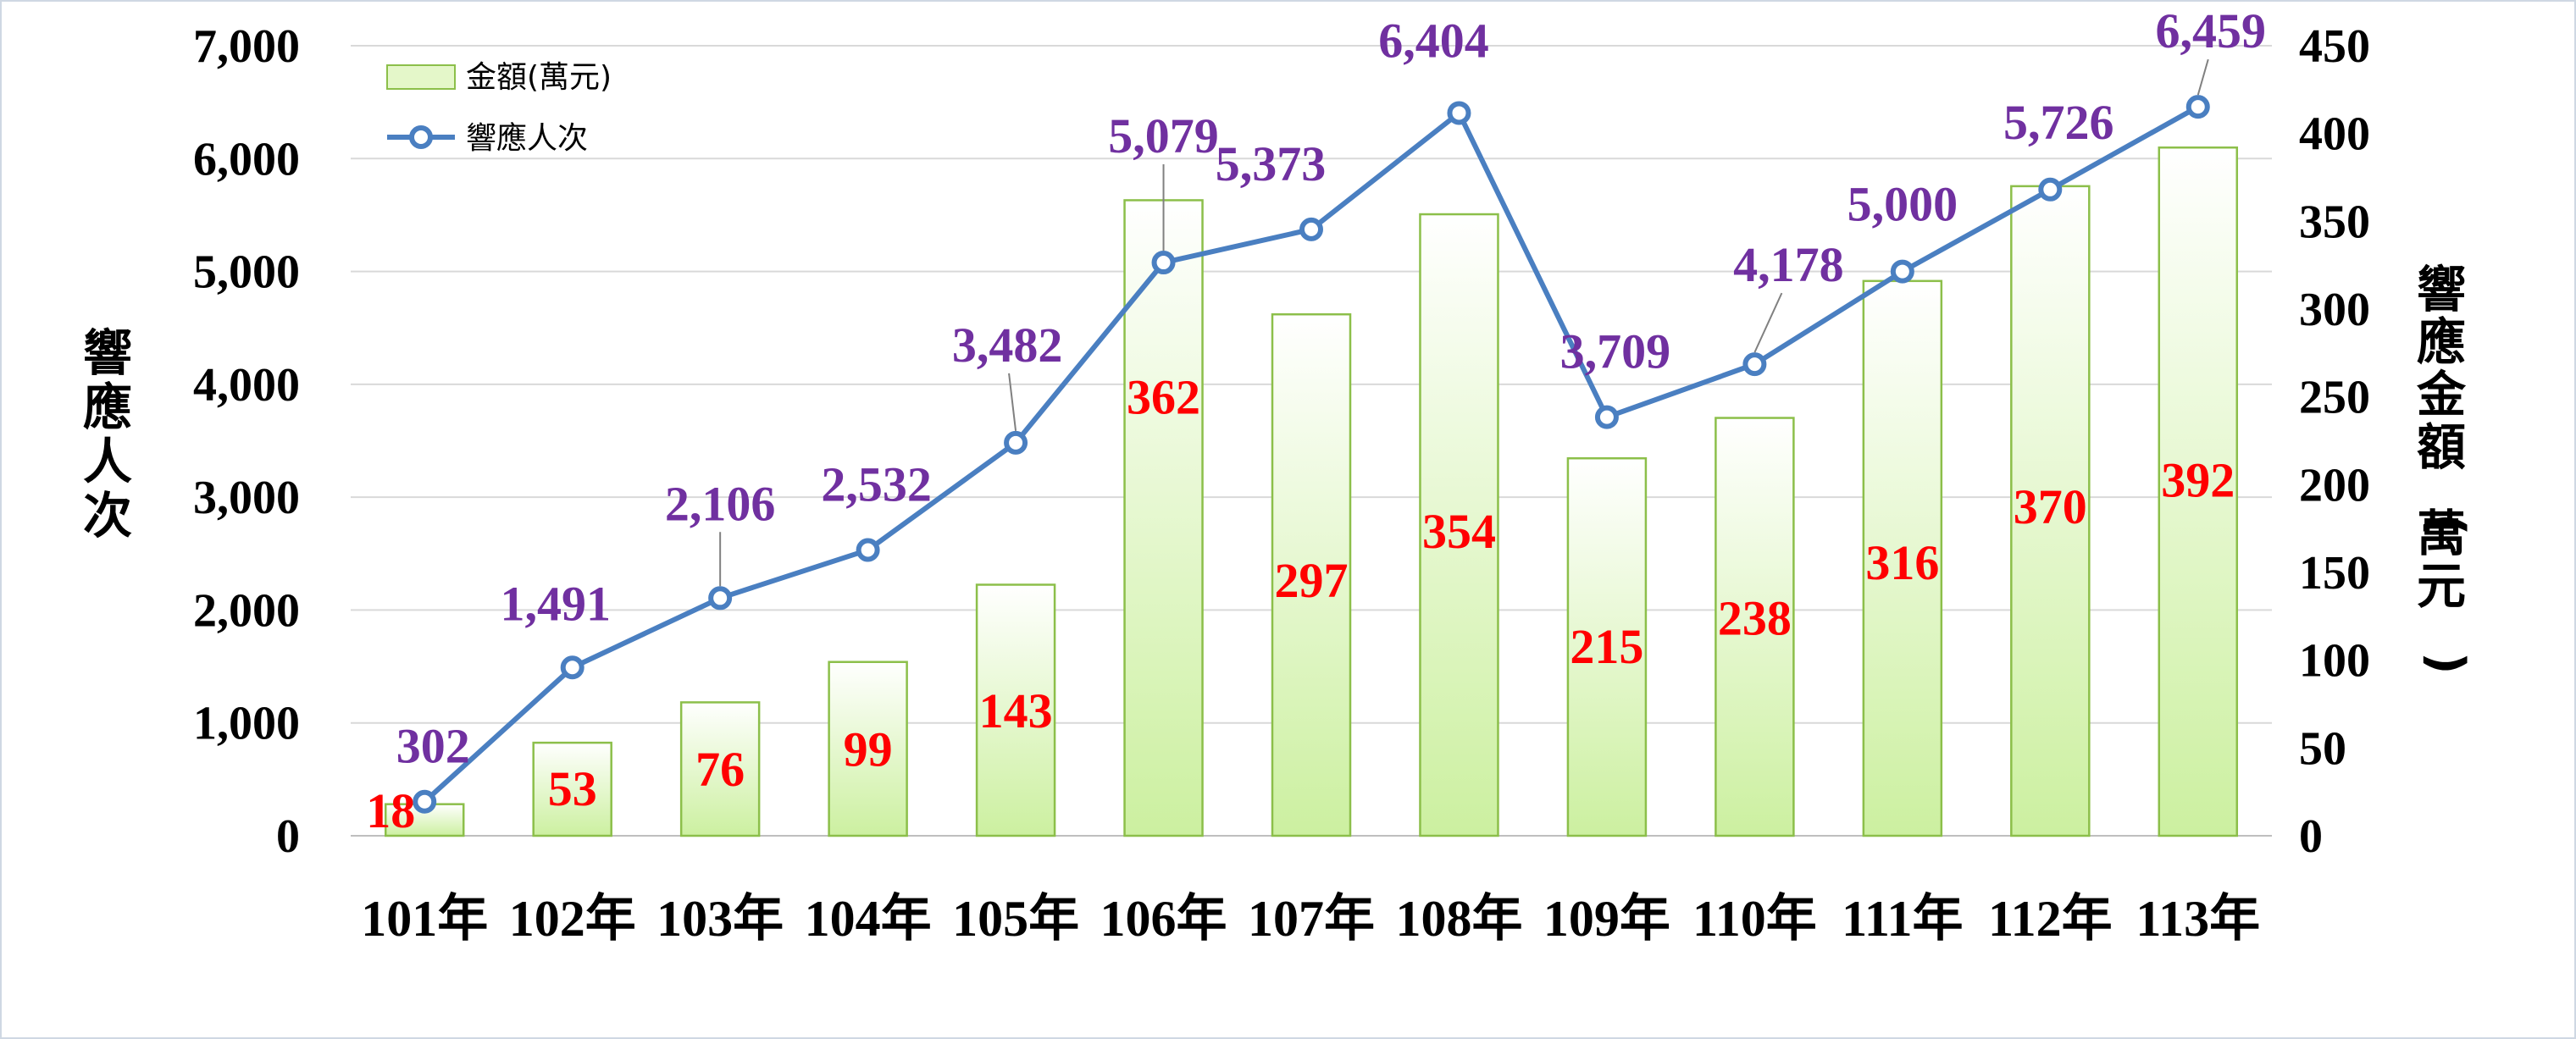  What do you see at coordinates (2334, 573) in the screenshot?
I see `y-right-tick-label: 150` at bounding box center [2334, 573].